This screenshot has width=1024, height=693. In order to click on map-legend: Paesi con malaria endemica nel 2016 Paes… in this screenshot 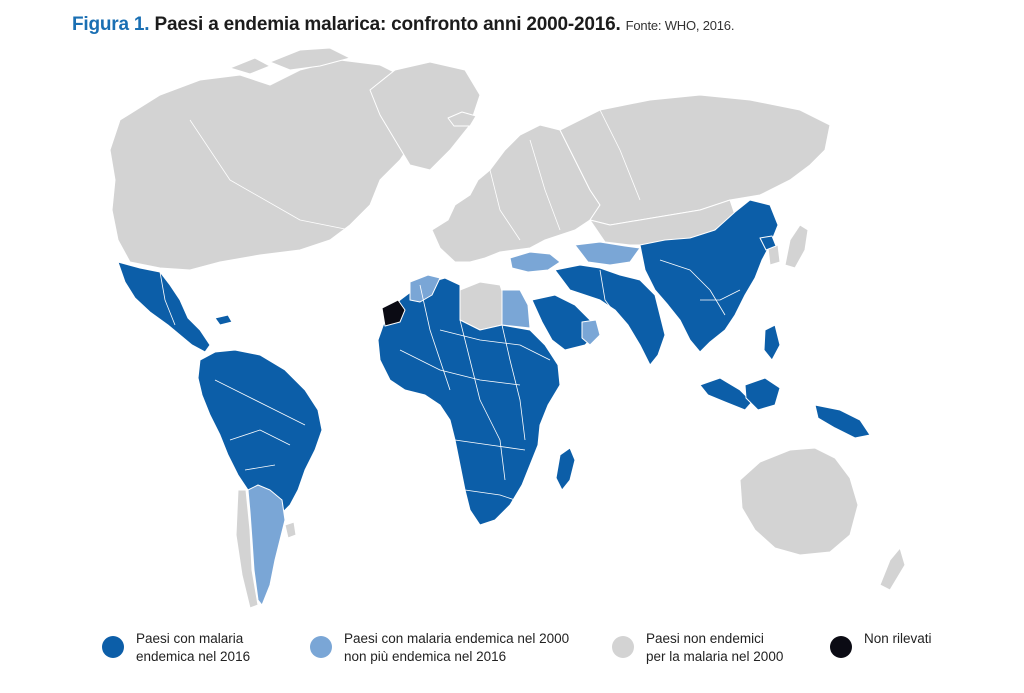, I will do `click(512, 660)`.